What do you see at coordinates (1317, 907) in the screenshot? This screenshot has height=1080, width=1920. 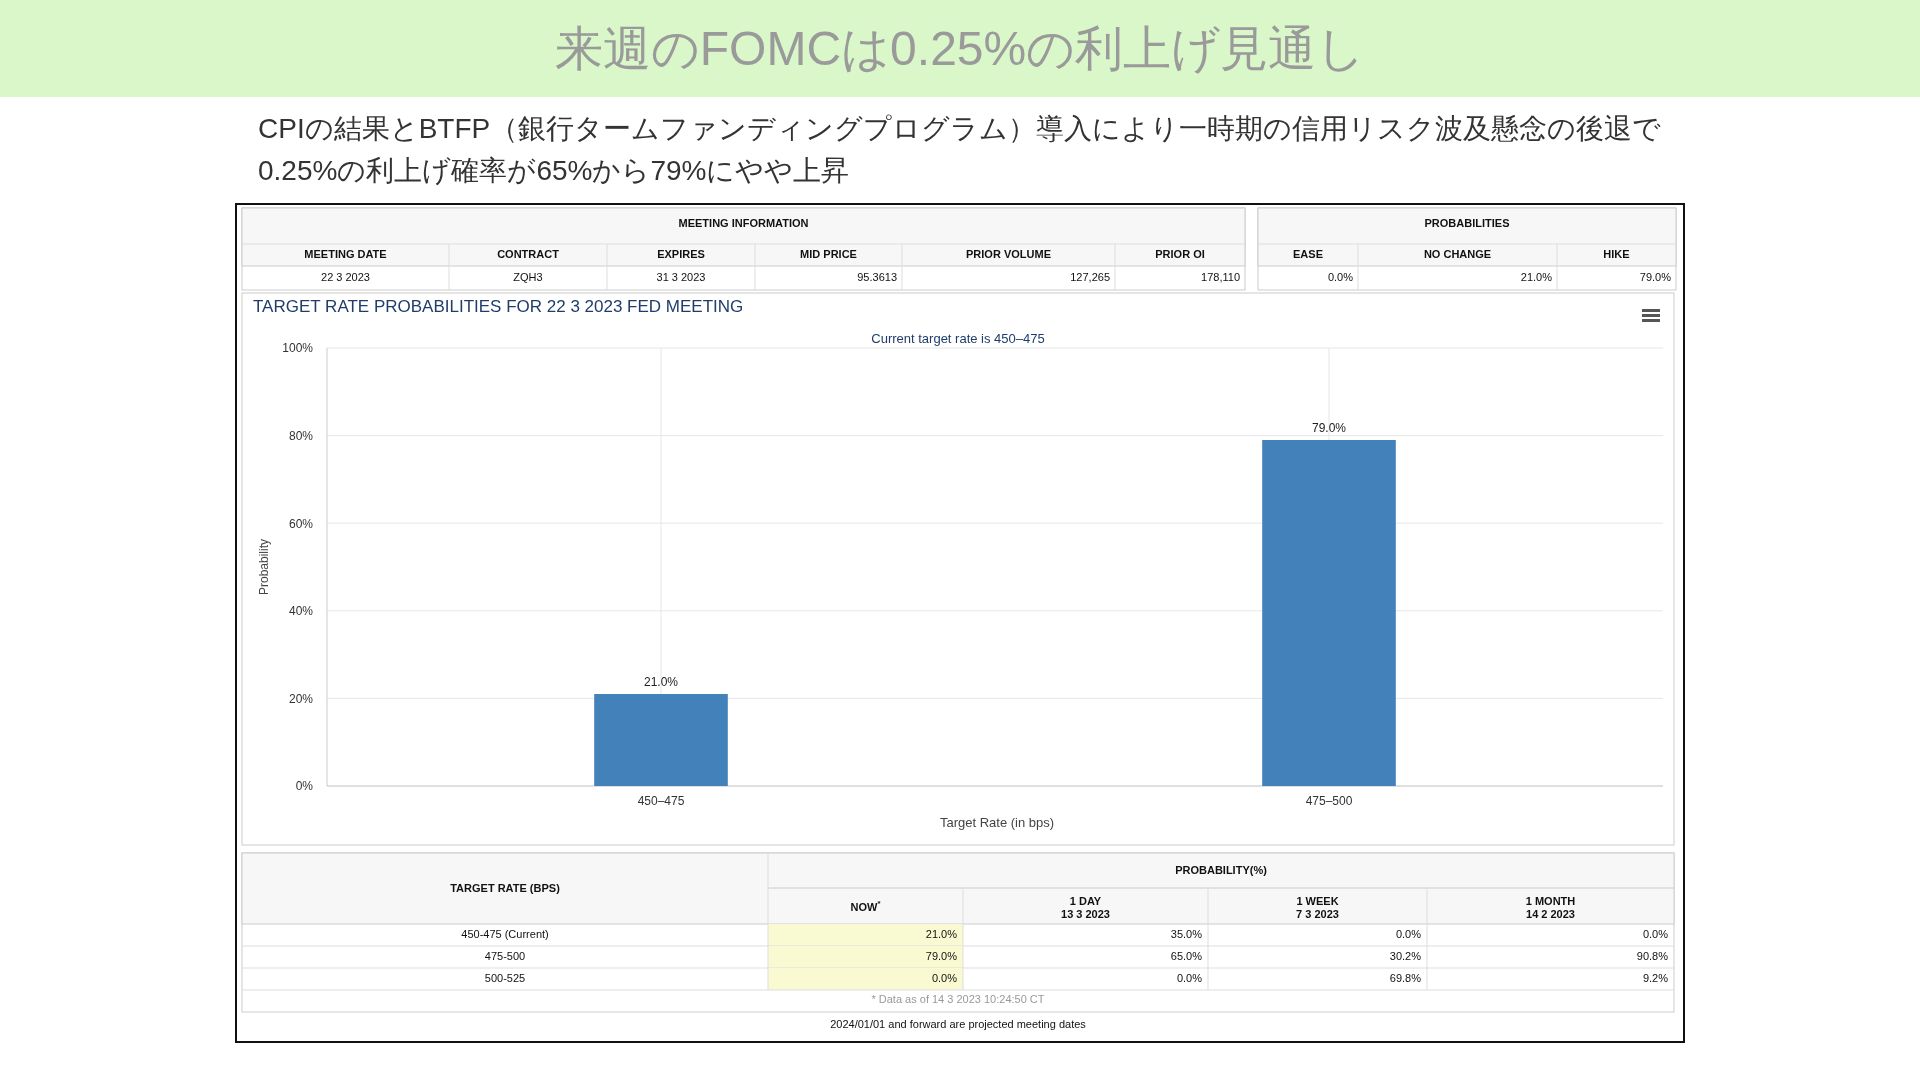 I see `category-label: 1 WEEK 7 3 2023` at bounding box center [1317, 907].